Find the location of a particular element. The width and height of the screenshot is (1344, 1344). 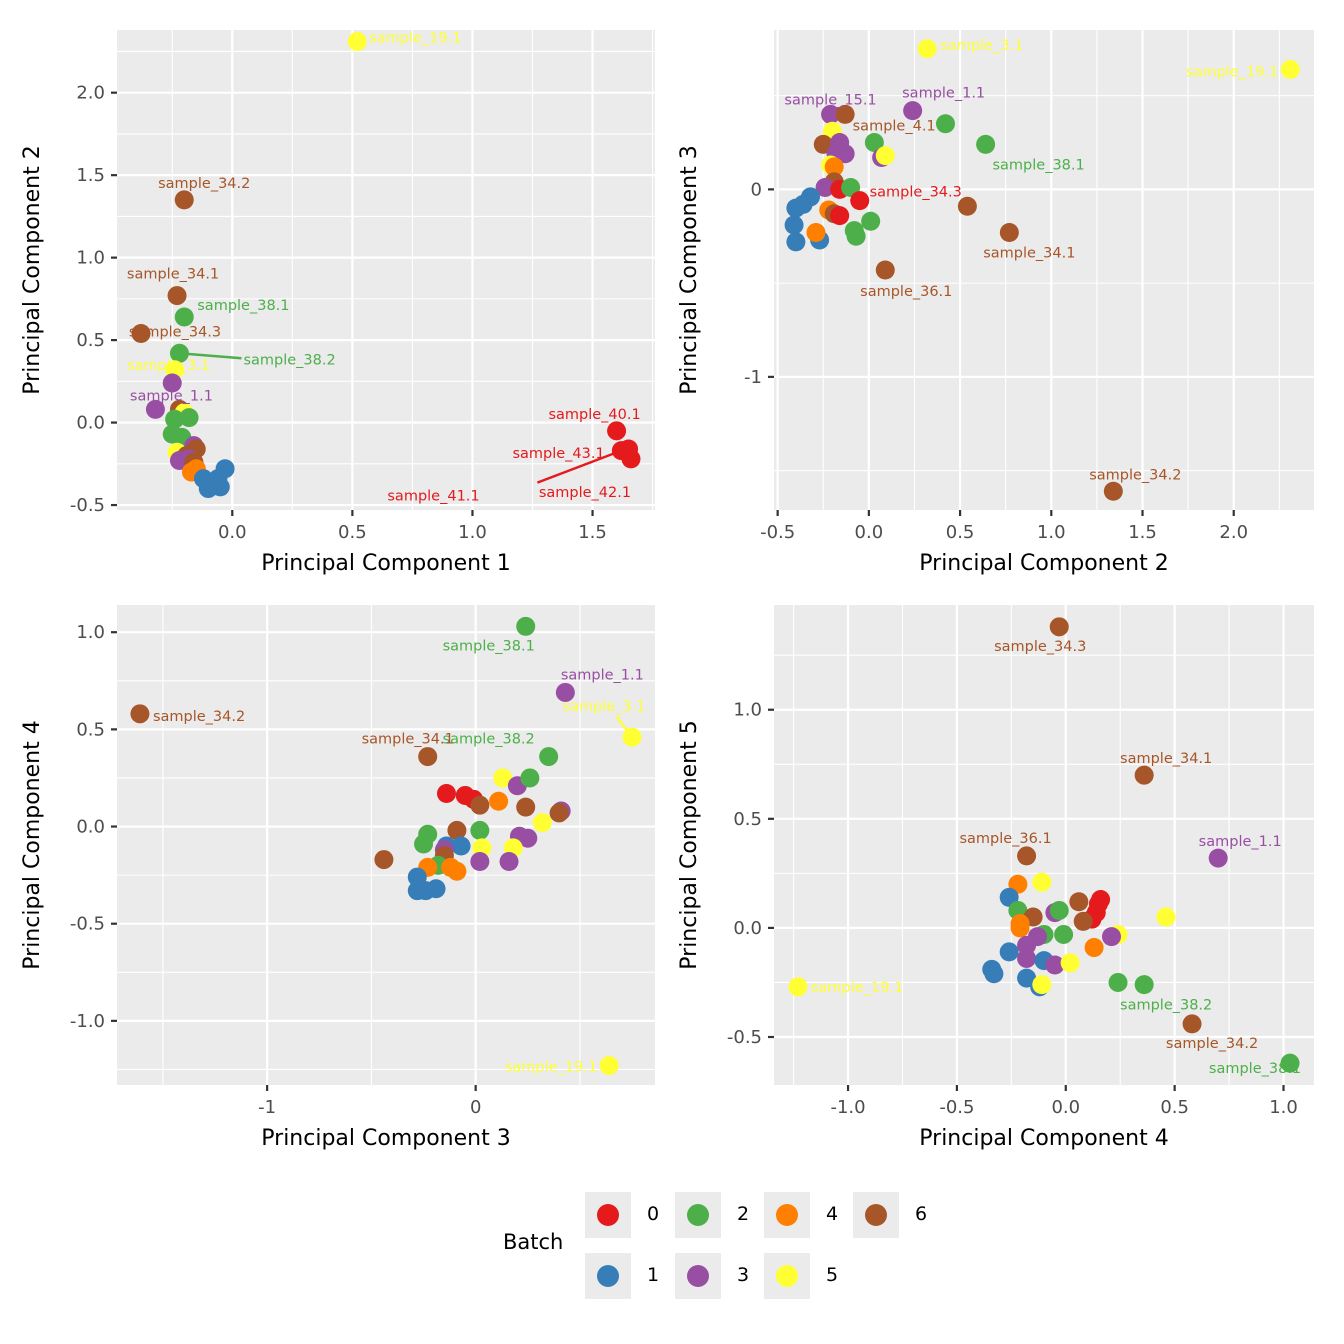

legend: Batch 0 1 2 3 4 5 6 is located at coordinates (730, 1247).